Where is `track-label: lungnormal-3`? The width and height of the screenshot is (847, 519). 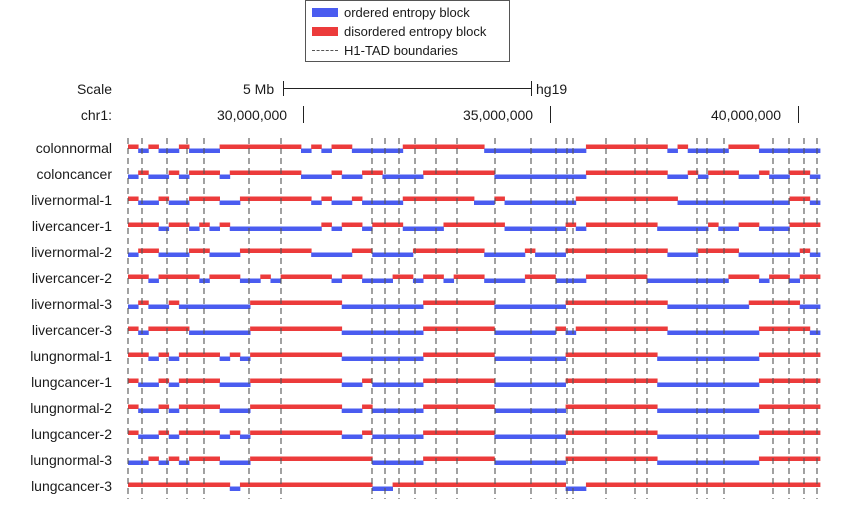 track-label: lungnormal-3 is located at coordinates (71, 460).